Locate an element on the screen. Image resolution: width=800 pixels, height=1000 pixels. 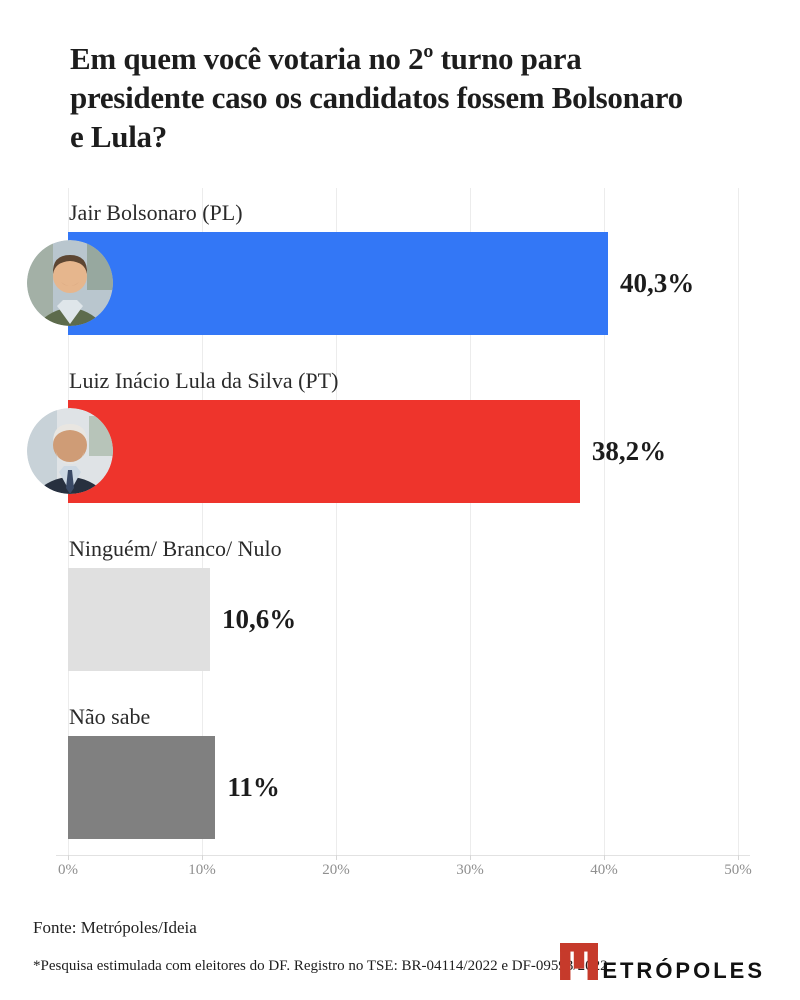
metropoles-logo: ETRÓPOLES is located at coordinates (662, 963).